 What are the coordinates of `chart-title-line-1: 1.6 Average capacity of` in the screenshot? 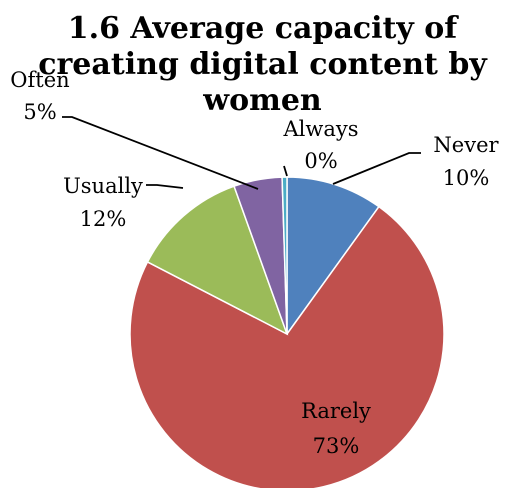 It's located at (262, 28).